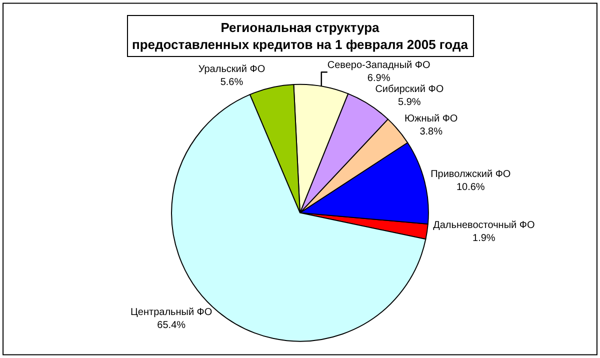 The image size is (600, 358). Describe the element at coordinates (470, 174) in the screenshot. I see `slice-label: Приволжский ФО` at that location.